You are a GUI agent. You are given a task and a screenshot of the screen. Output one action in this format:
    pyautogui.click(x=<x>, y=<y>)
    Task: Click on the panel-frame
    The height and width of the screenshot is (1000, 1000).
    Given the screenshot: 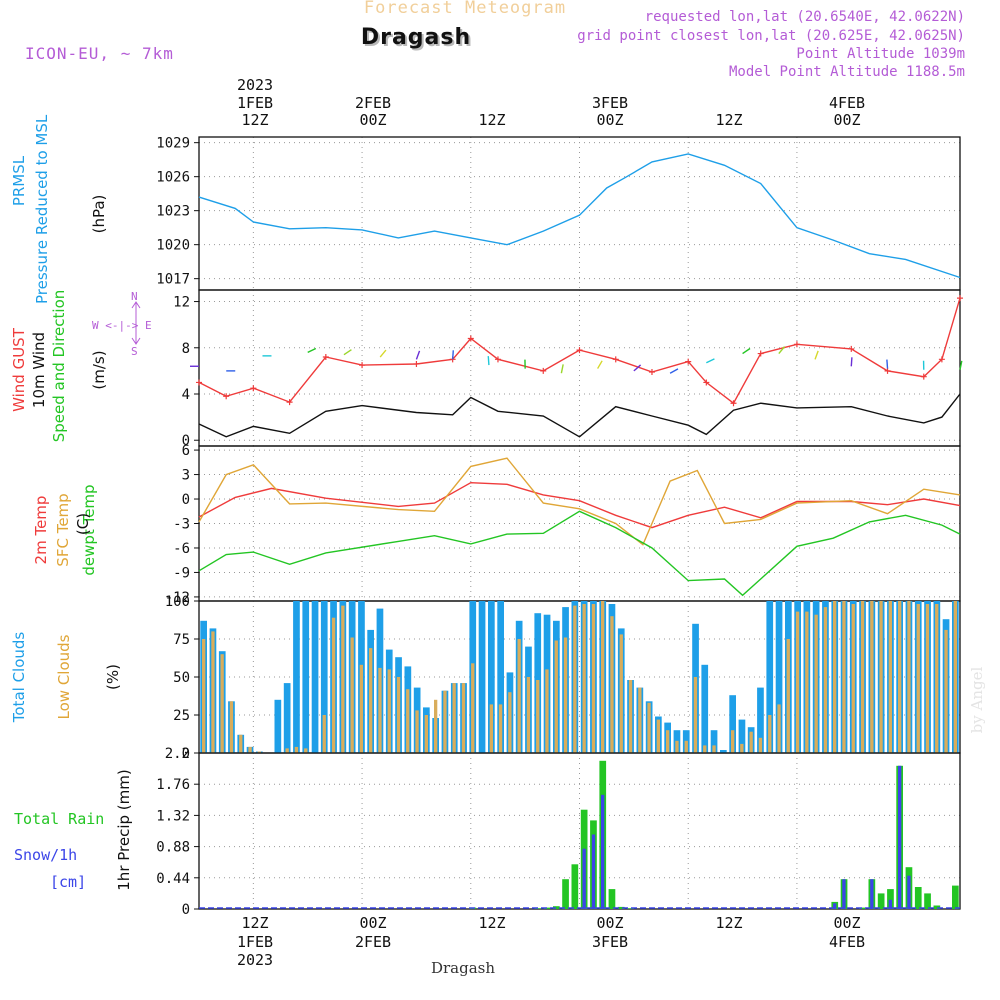 What is the action you would take?
    pyautogui.click(x=579, y=368)
    